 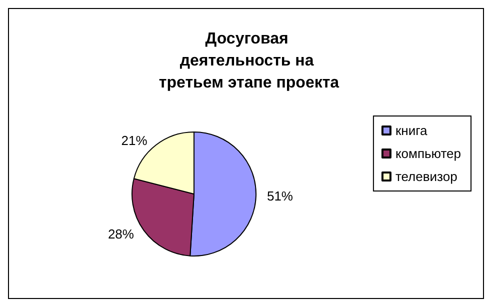 I want to click on data-label: 51%, so click(x=280, y=196).